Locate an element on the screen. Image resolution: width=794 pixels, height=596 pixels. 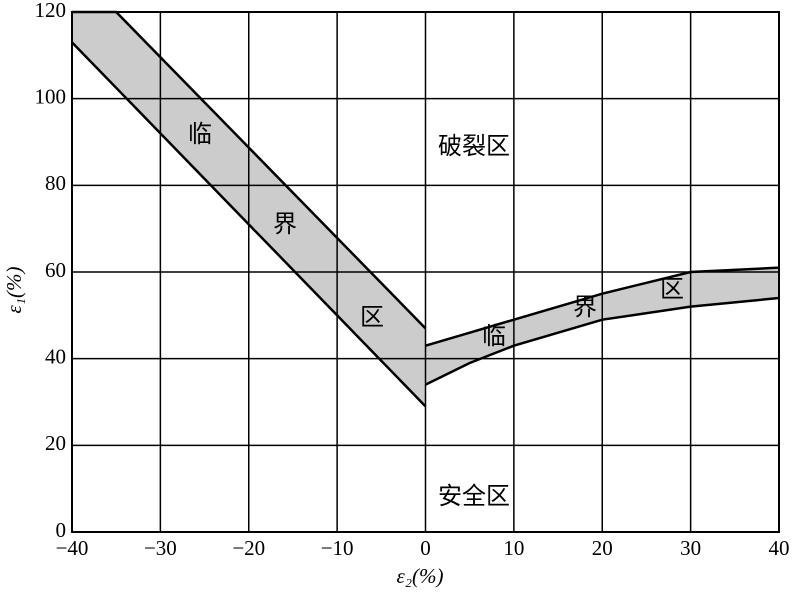
x-axis-label: ε₂(%) is located at coordinates (419, 576).